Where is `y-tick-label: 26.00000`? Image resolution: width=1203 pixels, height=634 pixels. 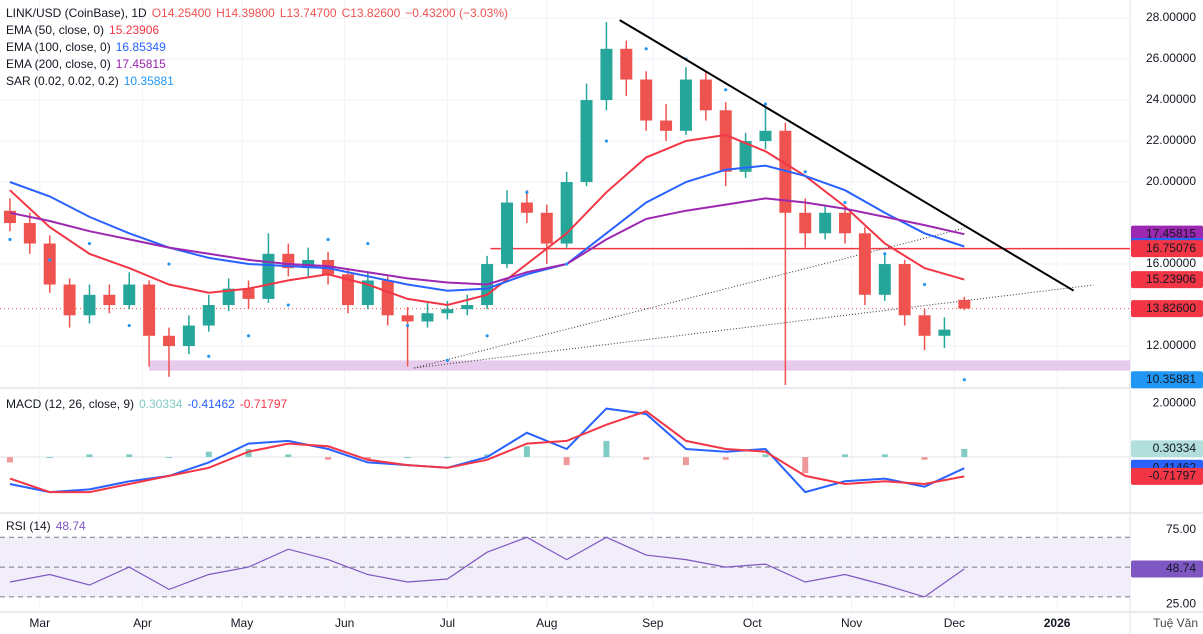 y-tick-label: 26.00000 is located at coordinates (1171, 58).